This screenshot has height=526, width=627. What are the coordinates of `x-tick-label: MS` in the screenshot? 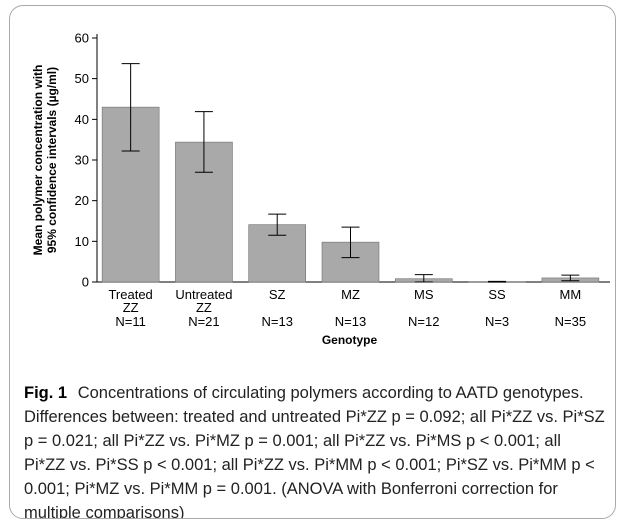 It's located at (424, 294).